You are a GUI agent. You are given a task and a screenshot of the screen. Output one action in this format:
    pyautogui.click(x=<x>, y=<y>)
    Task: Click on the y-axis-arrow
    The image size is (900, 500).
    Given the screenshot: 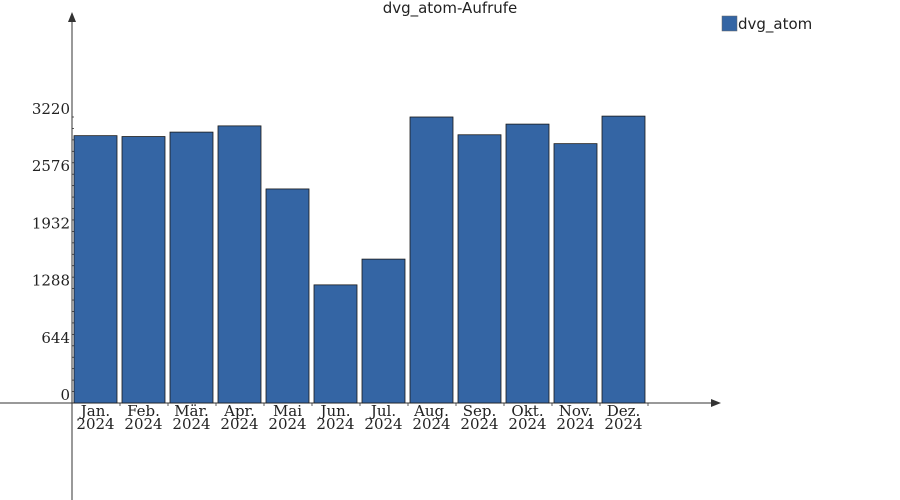 What is the action you would take?
    pyautogui.click(x=72, y=17)
    